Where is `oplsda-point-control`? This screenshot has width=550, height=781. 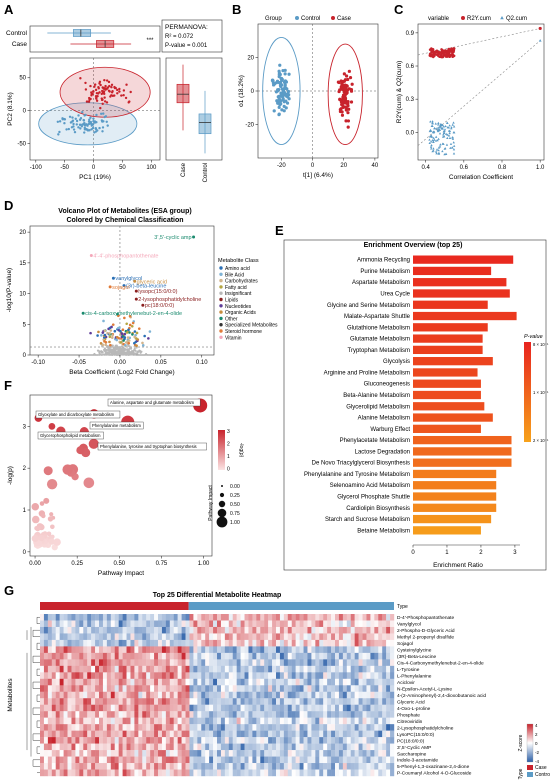 oplsda-point-control is located at coordinates (279, 83).